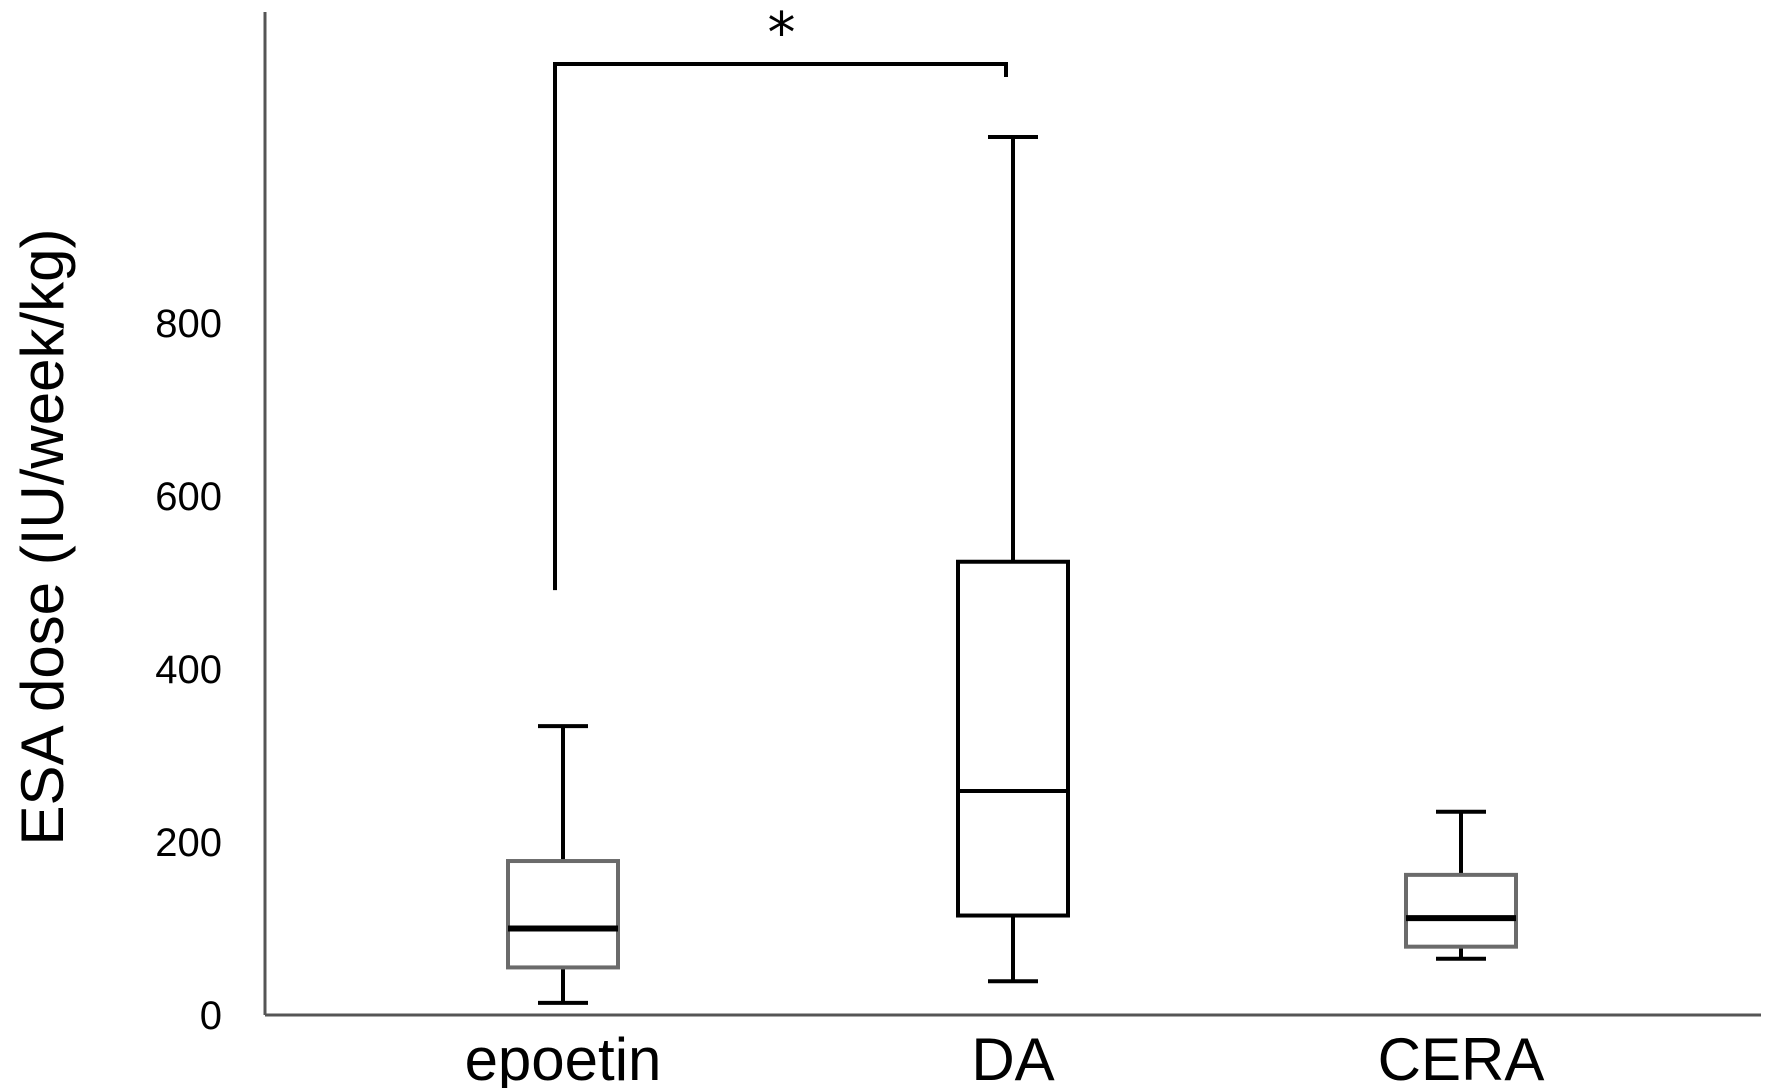 This screenshot has height=1088, width=1765. I want to click on box-da, so click(1013, 559).